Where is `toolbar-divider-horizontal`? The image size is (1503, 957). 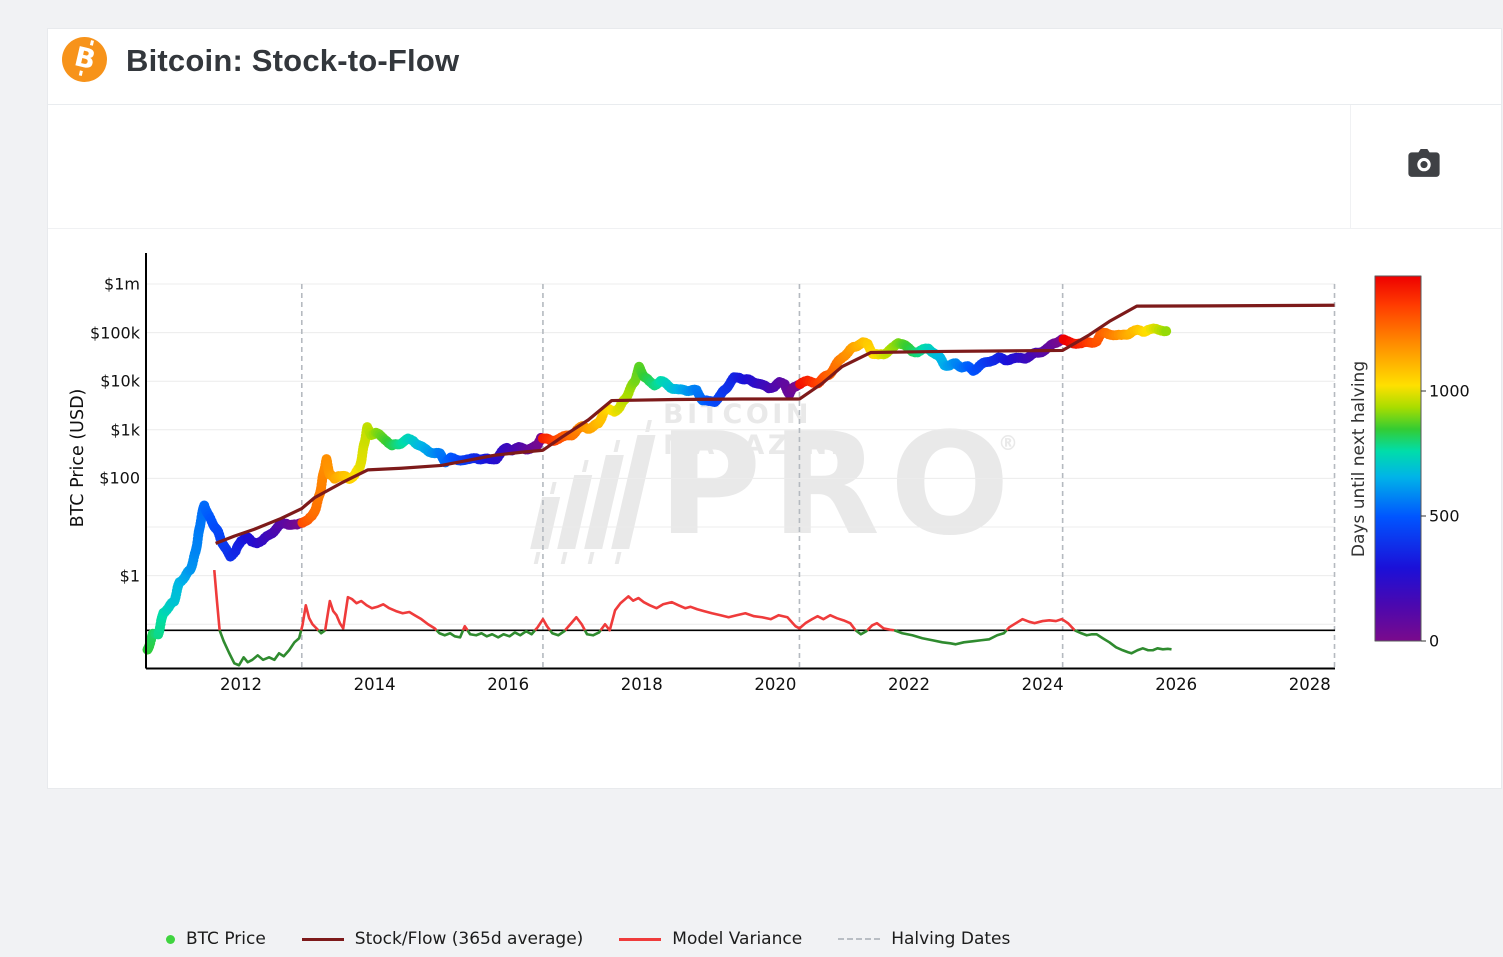 toolbar-divider-horizontal is located at coordinates (774, 228).